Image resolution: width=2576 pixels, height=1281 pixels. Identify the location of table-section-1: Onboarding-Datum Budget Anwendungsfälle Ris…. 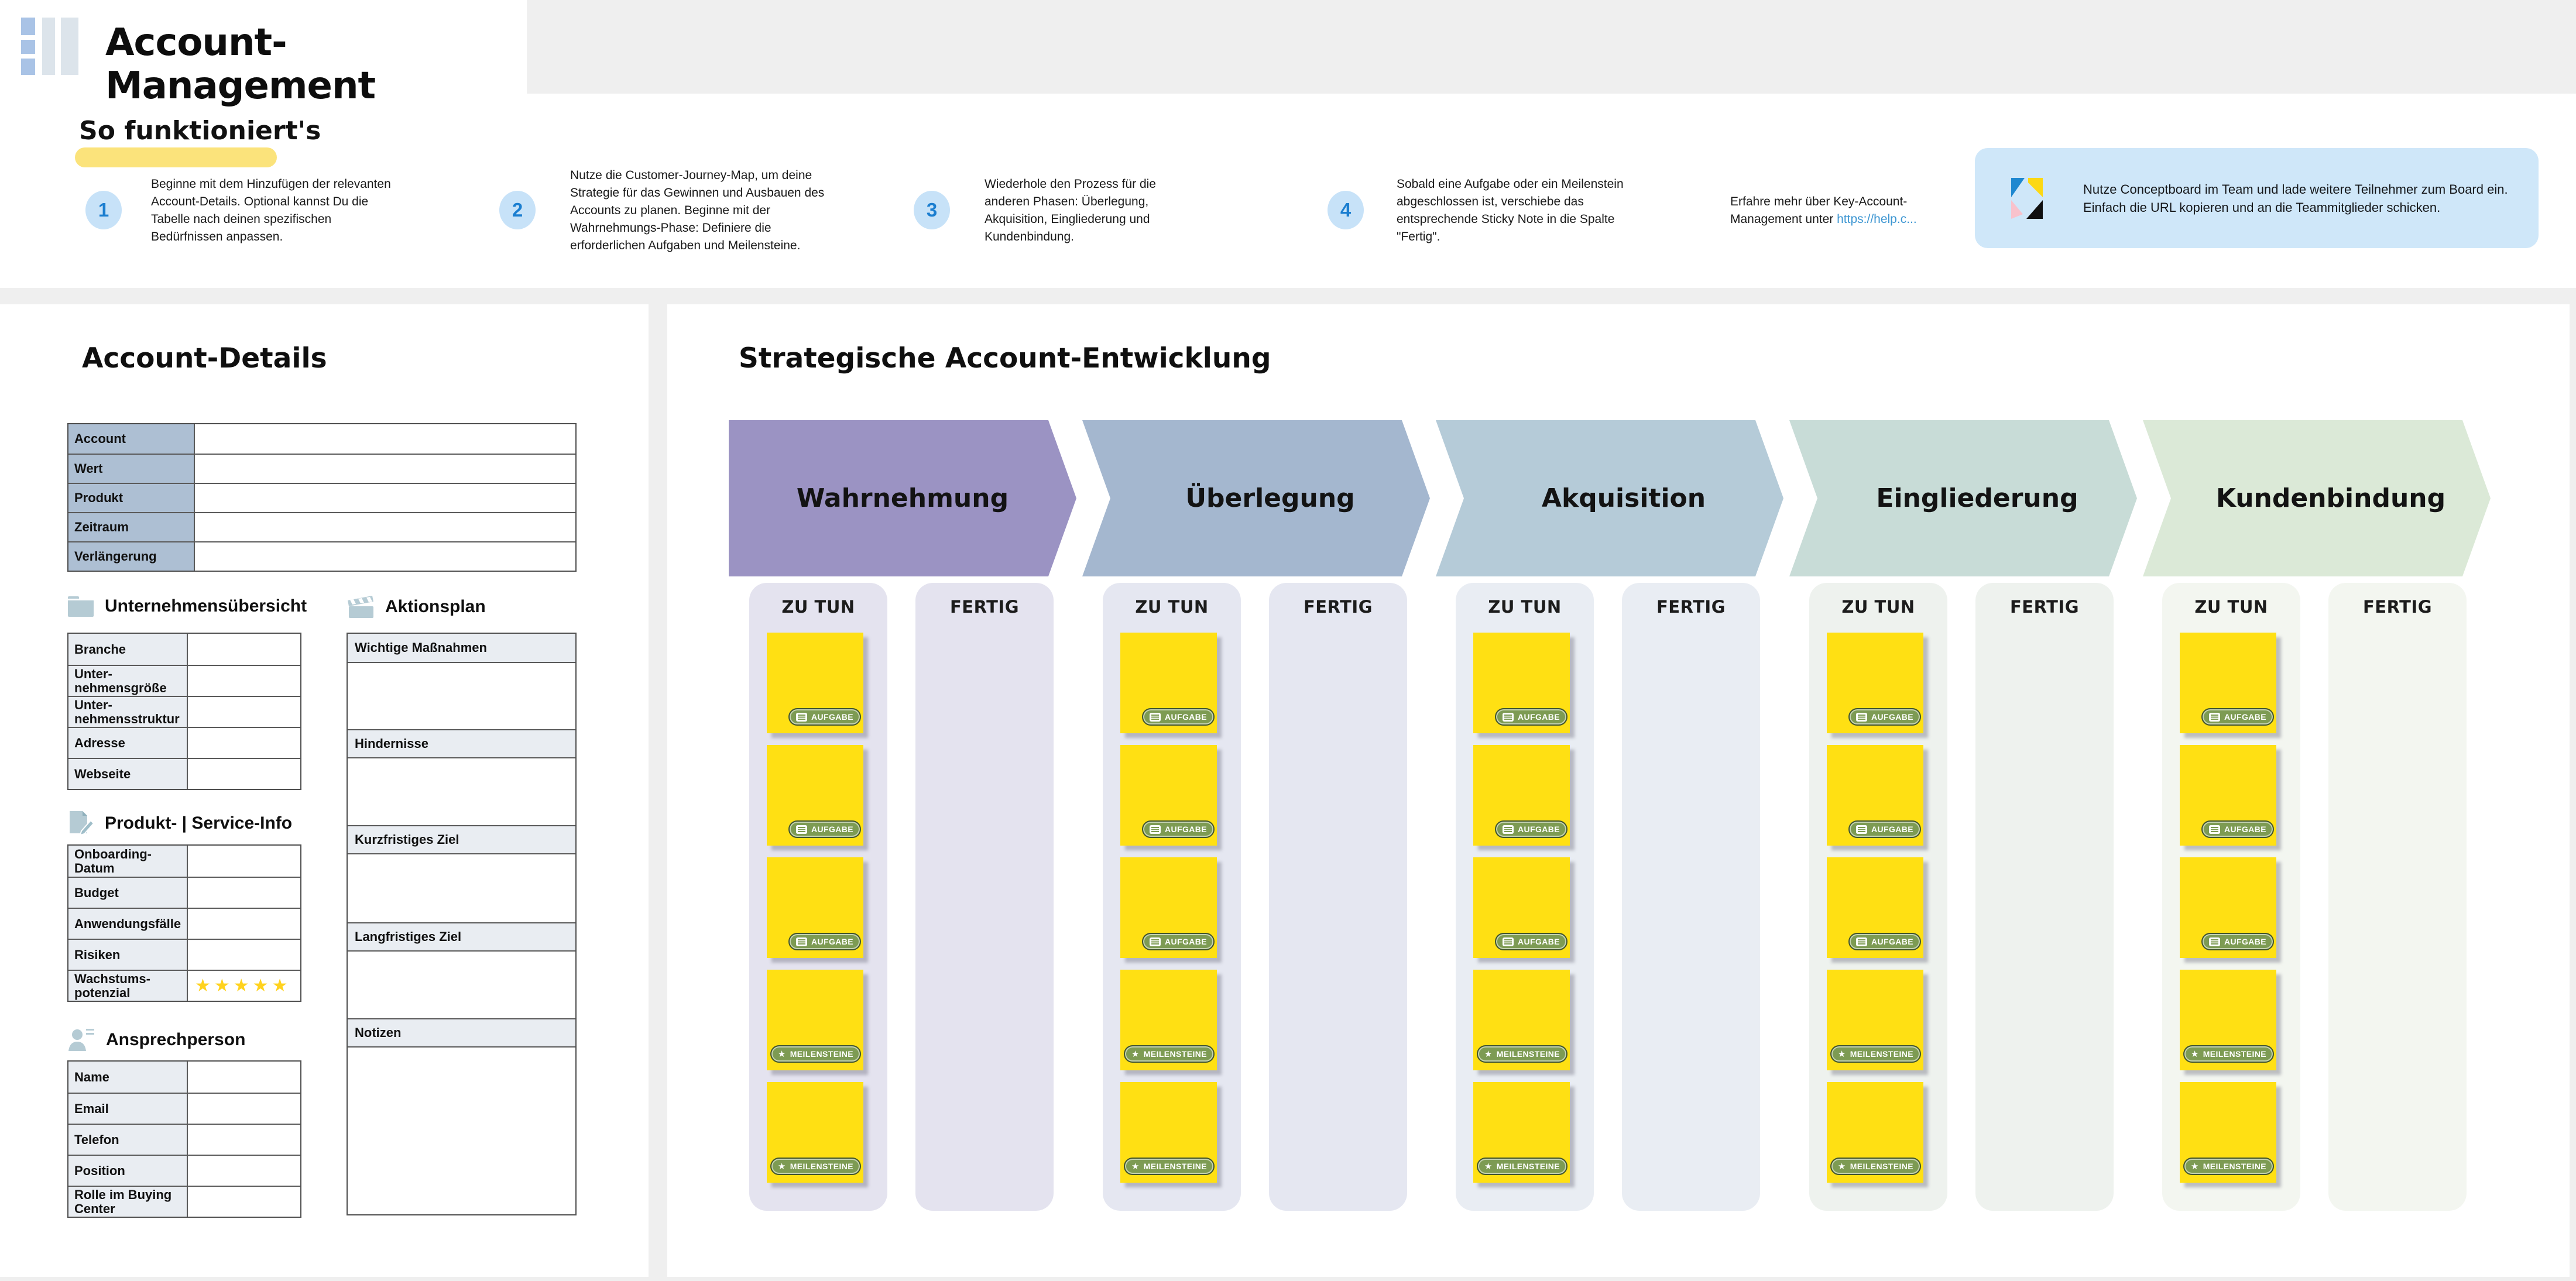
(184, 923).